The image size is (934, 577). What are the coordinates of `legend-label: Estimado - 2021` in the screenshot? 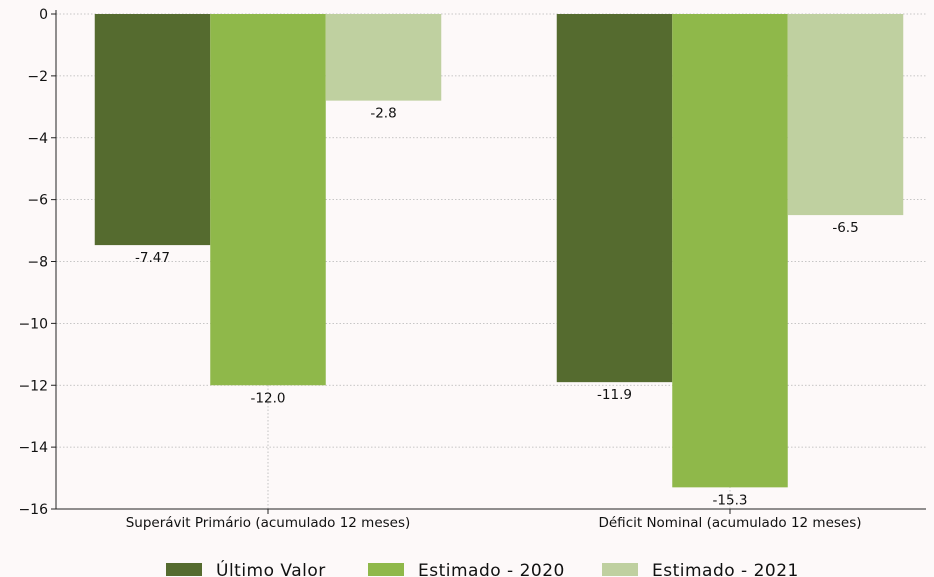 It's located at (725, 569).